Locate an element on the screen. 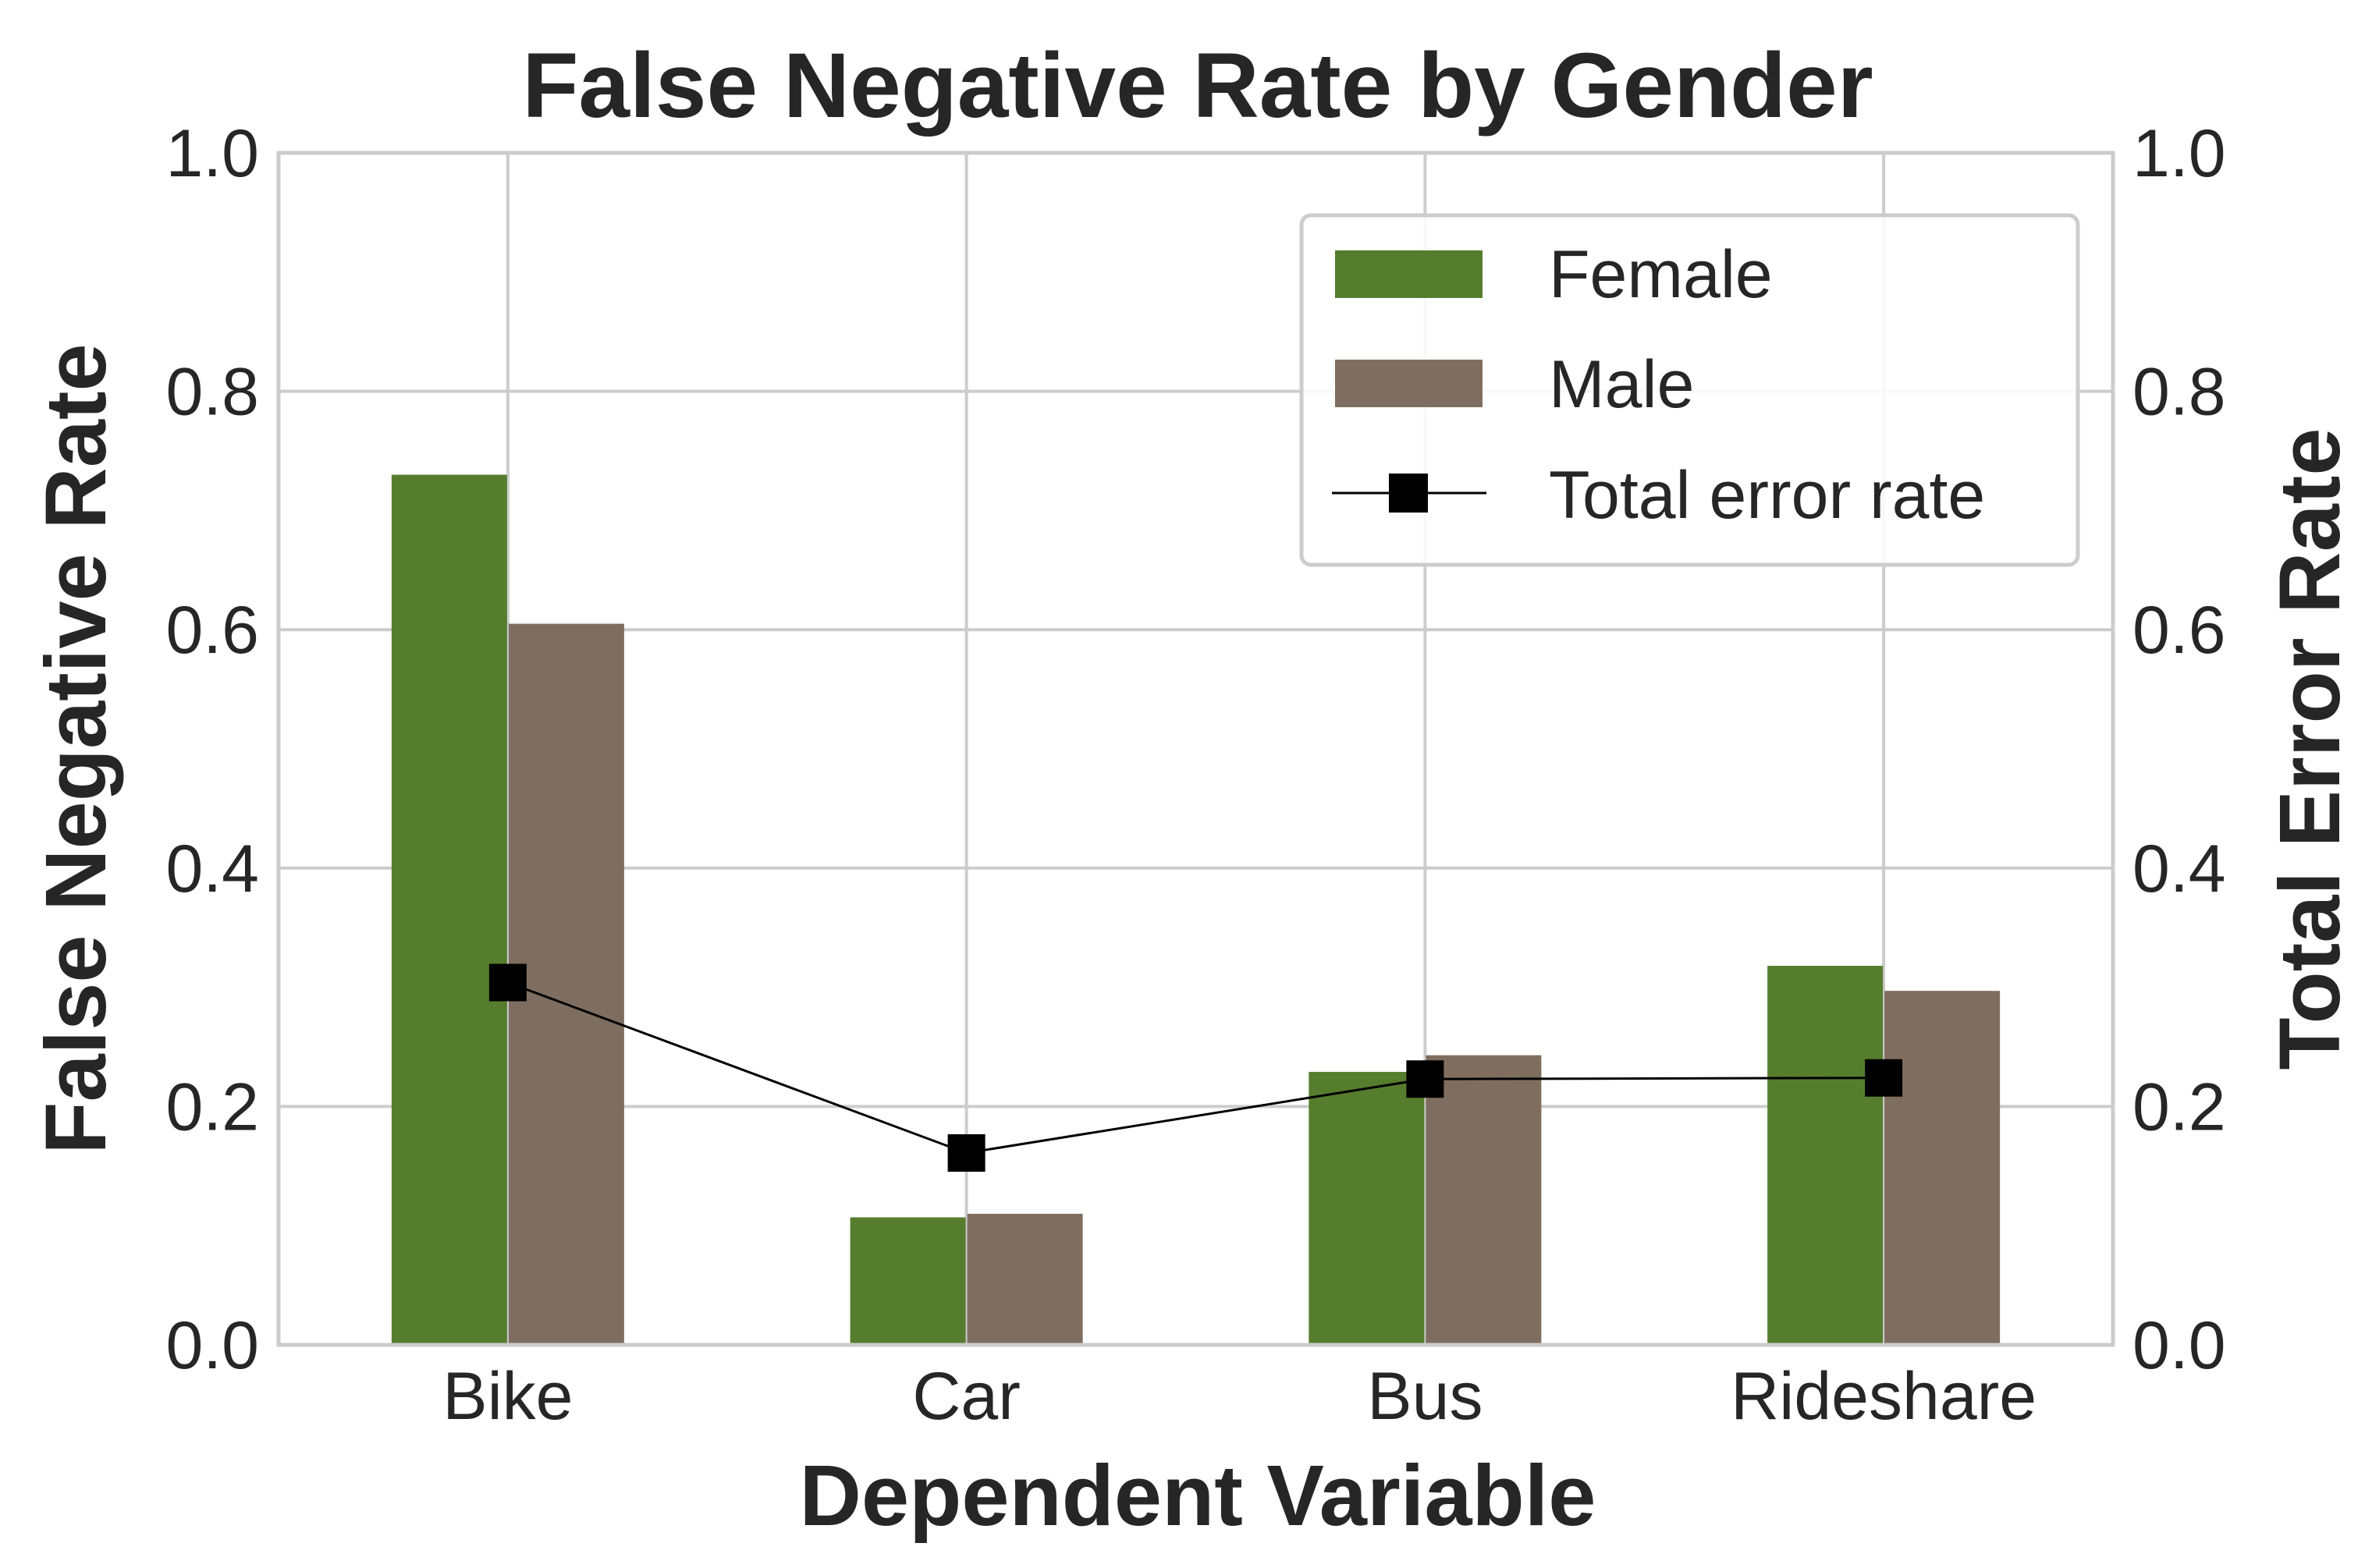 This screenshot has height=1568, width=2365. y-tick-label-right: 0.2 is located at coordinates (2179, 1107).